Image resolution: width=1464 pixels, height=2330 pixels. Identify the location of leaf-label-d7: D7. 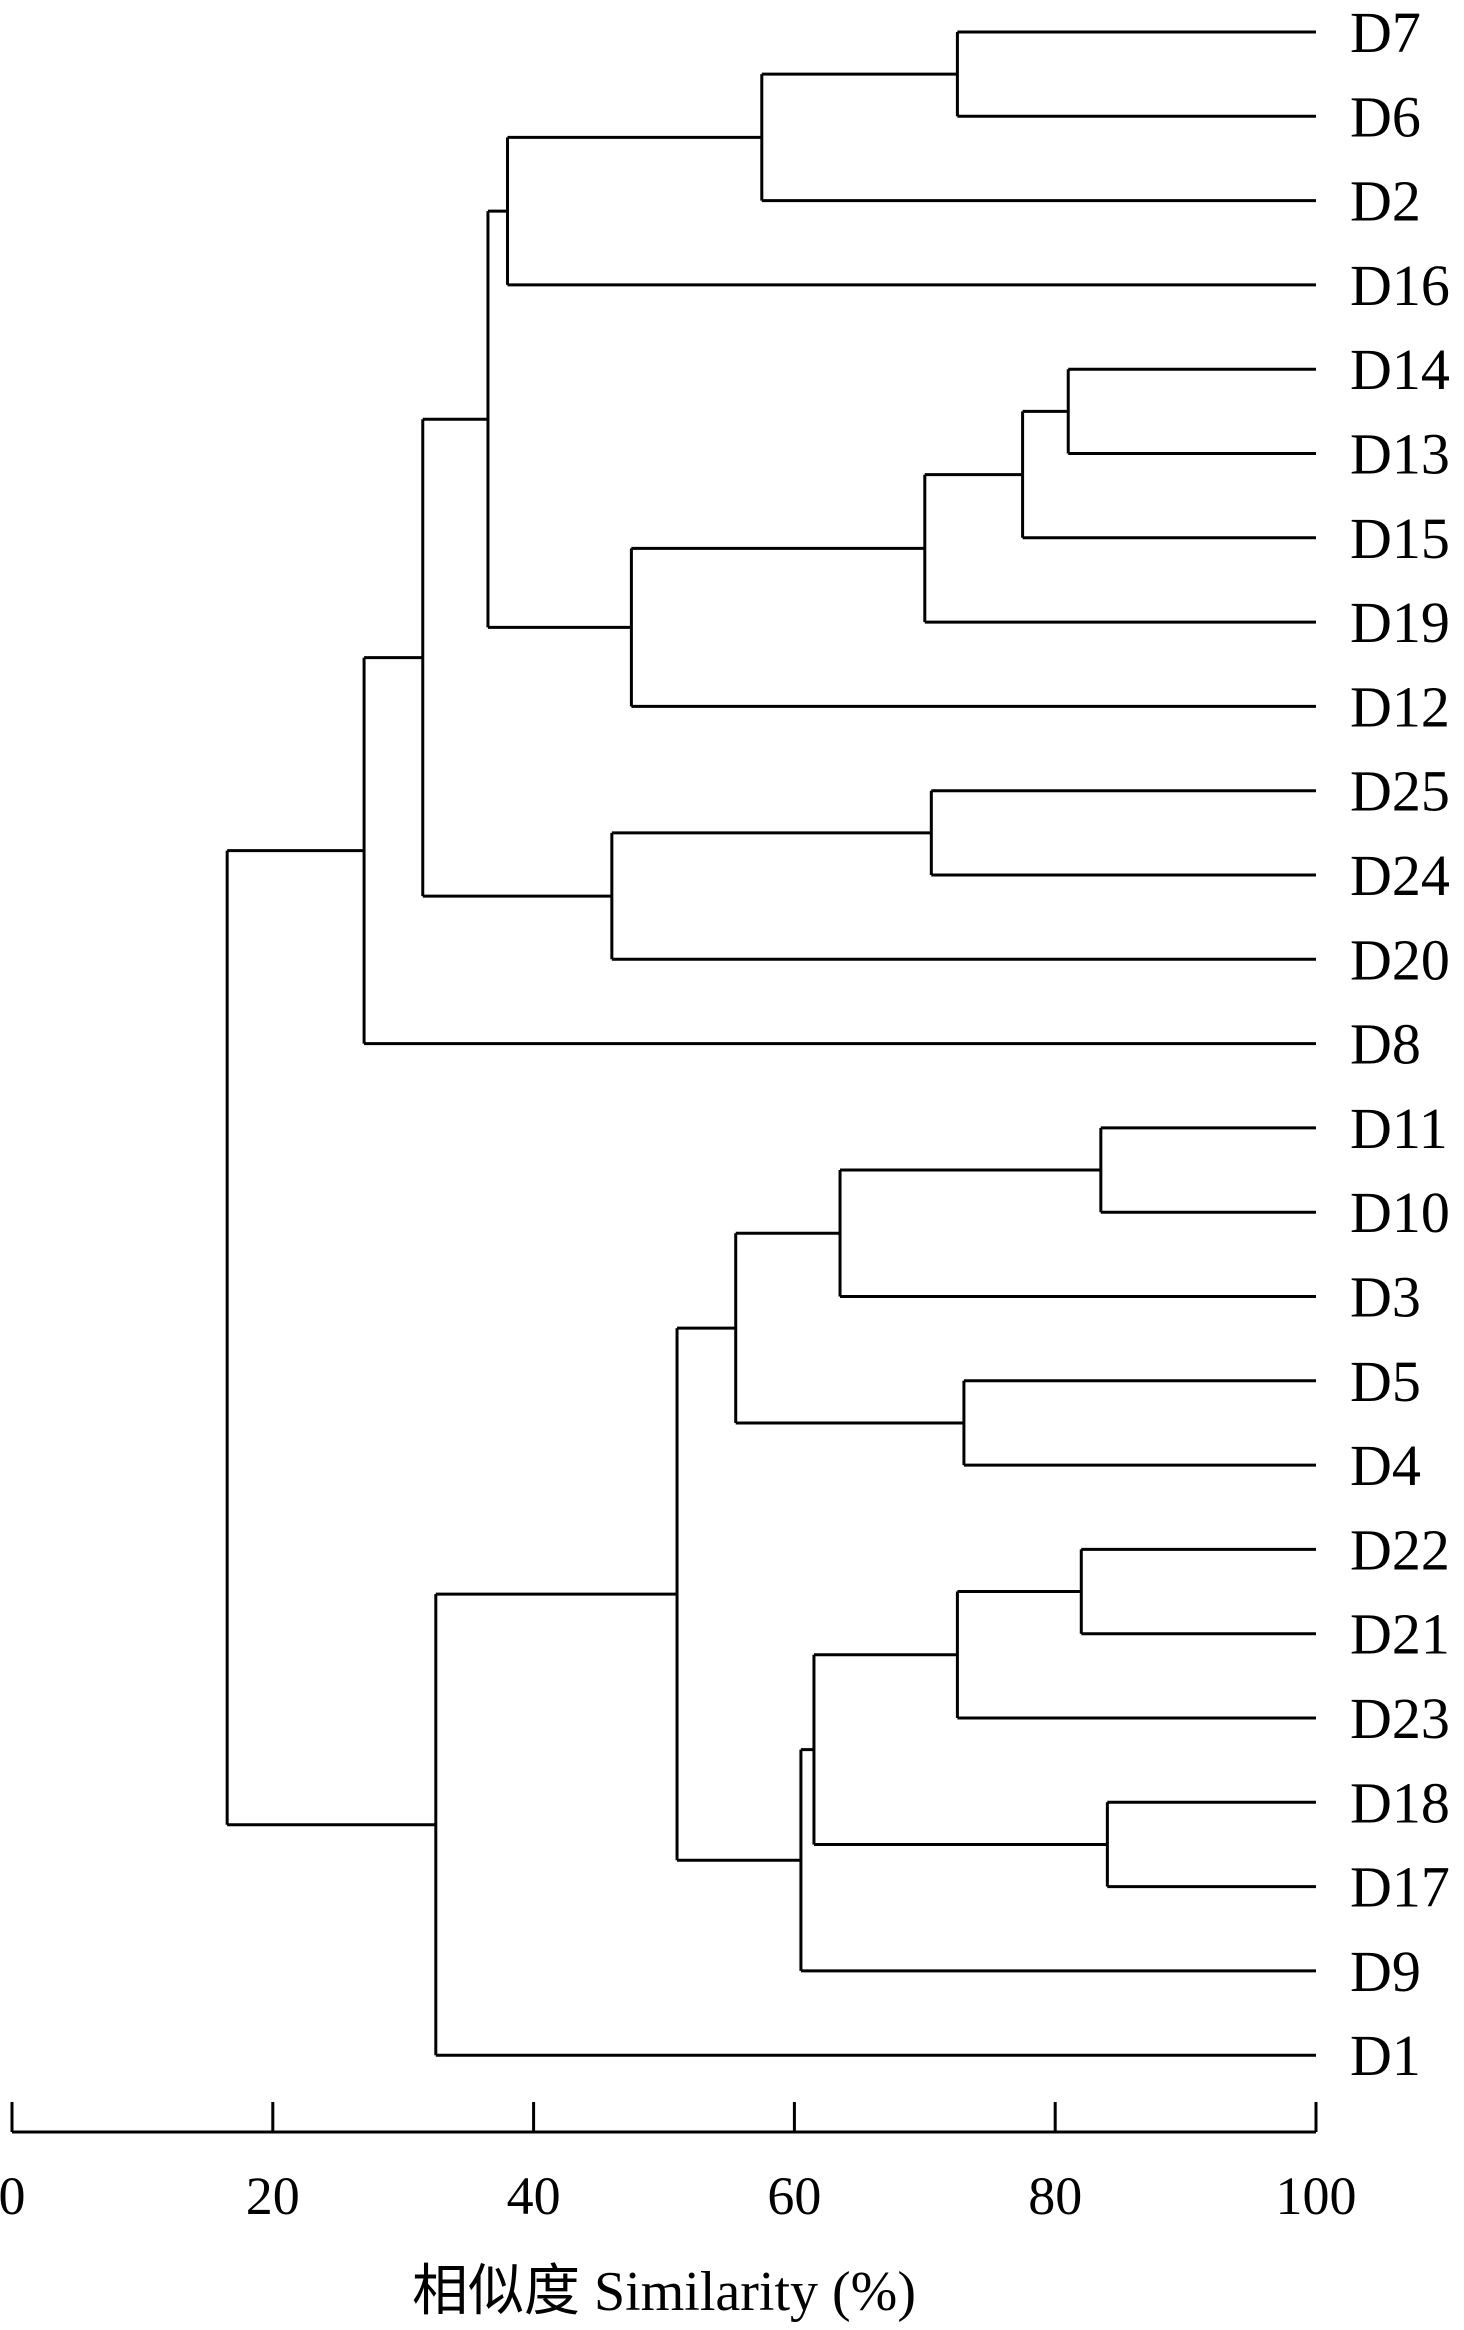
(1385, 32).